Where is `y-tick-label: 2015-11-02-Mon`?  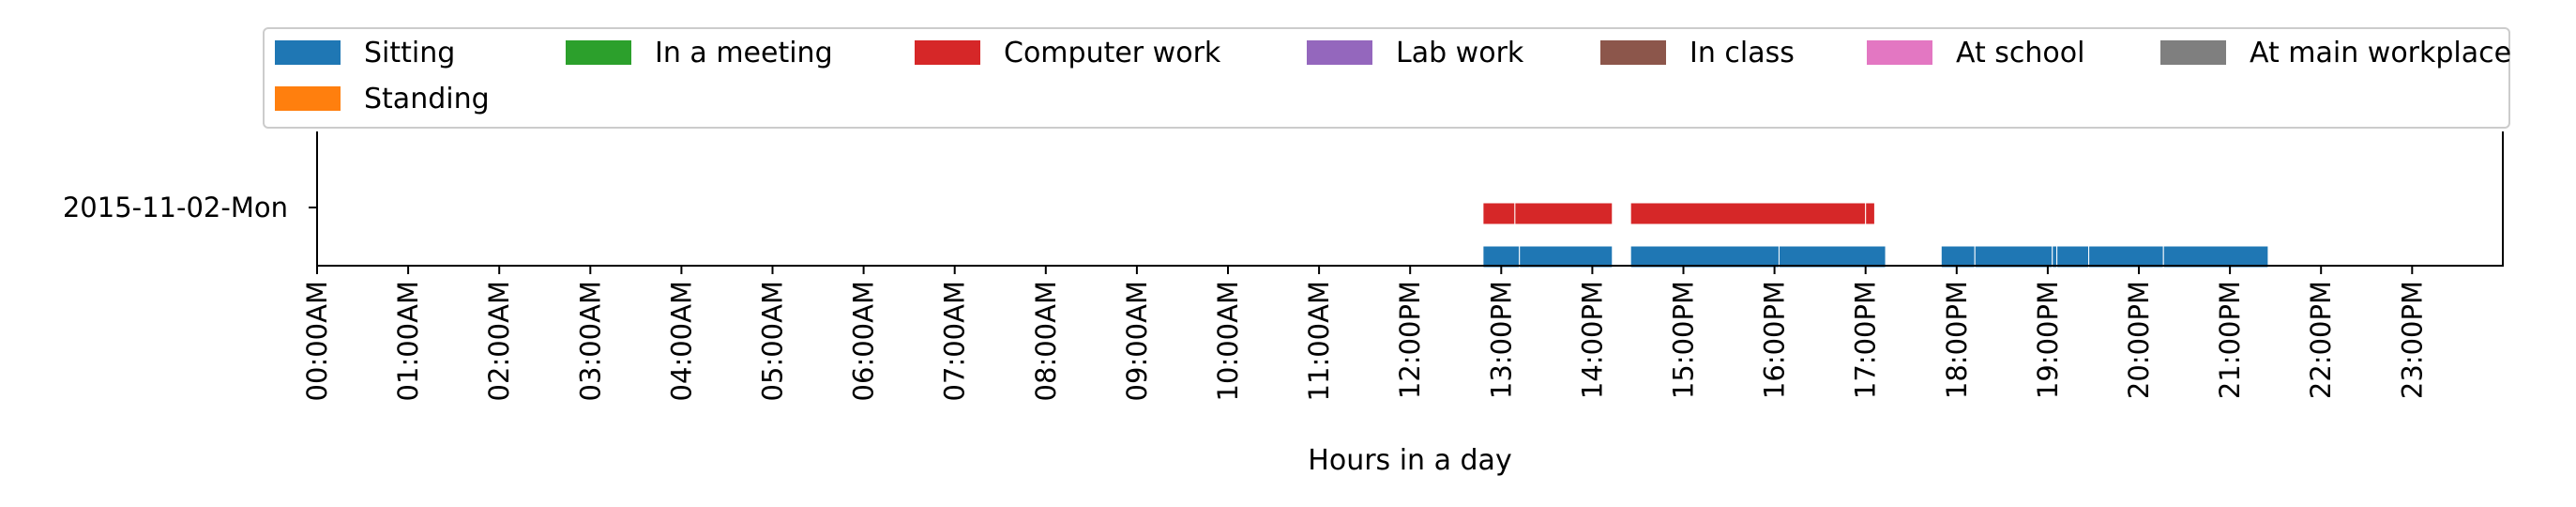 y-tick-label: 2015-11-02-Mon is located at coordinates (175, 207).